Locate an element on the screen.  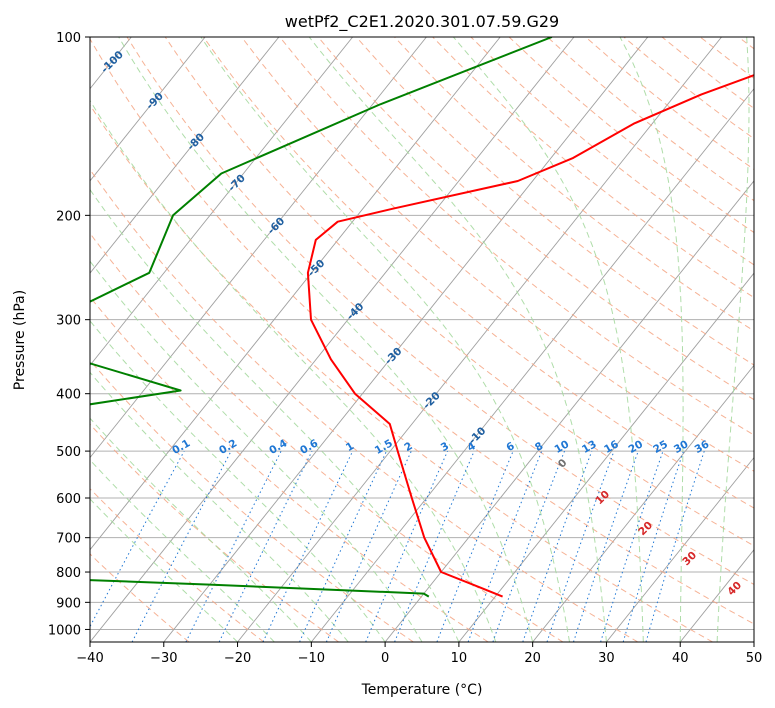
x-tick-label: 0 is located at coordinates (385, 658).